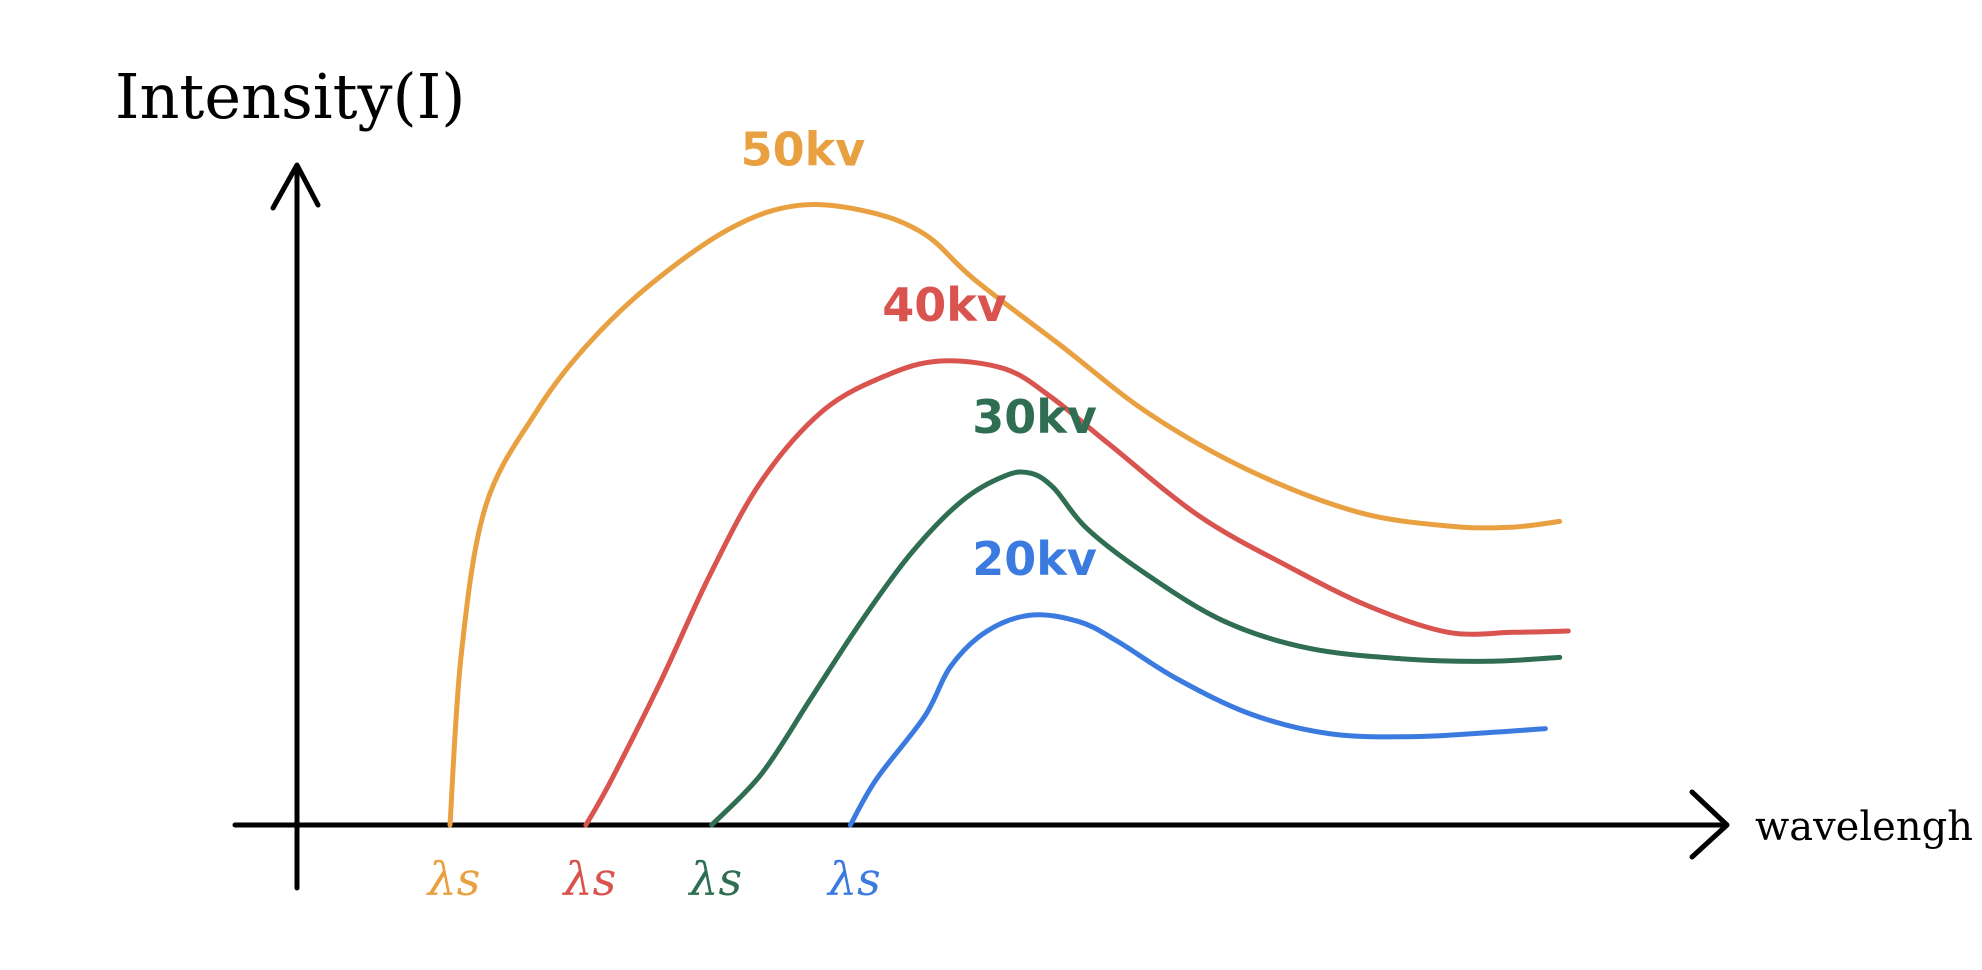 This screenshot has height=970, width=1982. What do you see at coordinates (714, 879) in the screenshot?
I see `cutoff-label-30kv: λs` at bounding box center [714, 879].